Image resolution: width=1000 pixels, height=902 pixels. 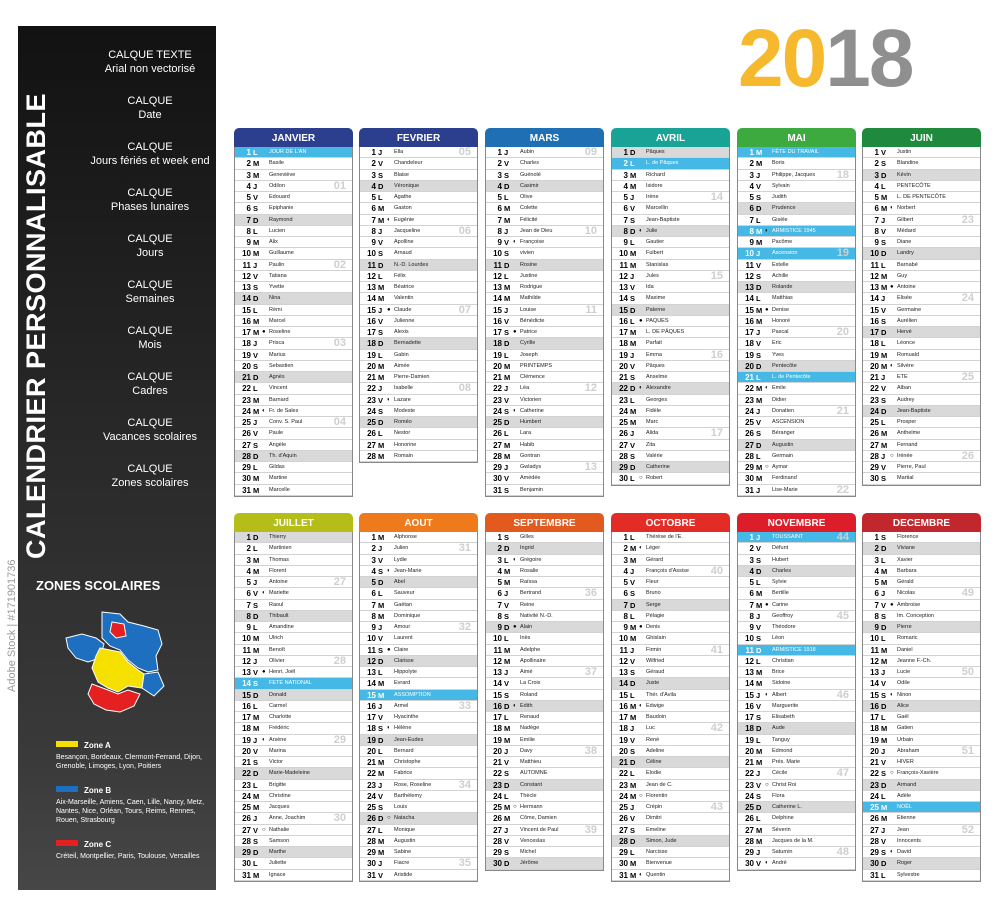 What do you see at coordinates (286, 422) in the screenshot?
I see `saint-name: Conv. S. Paul` at bounding box center [286, 422].